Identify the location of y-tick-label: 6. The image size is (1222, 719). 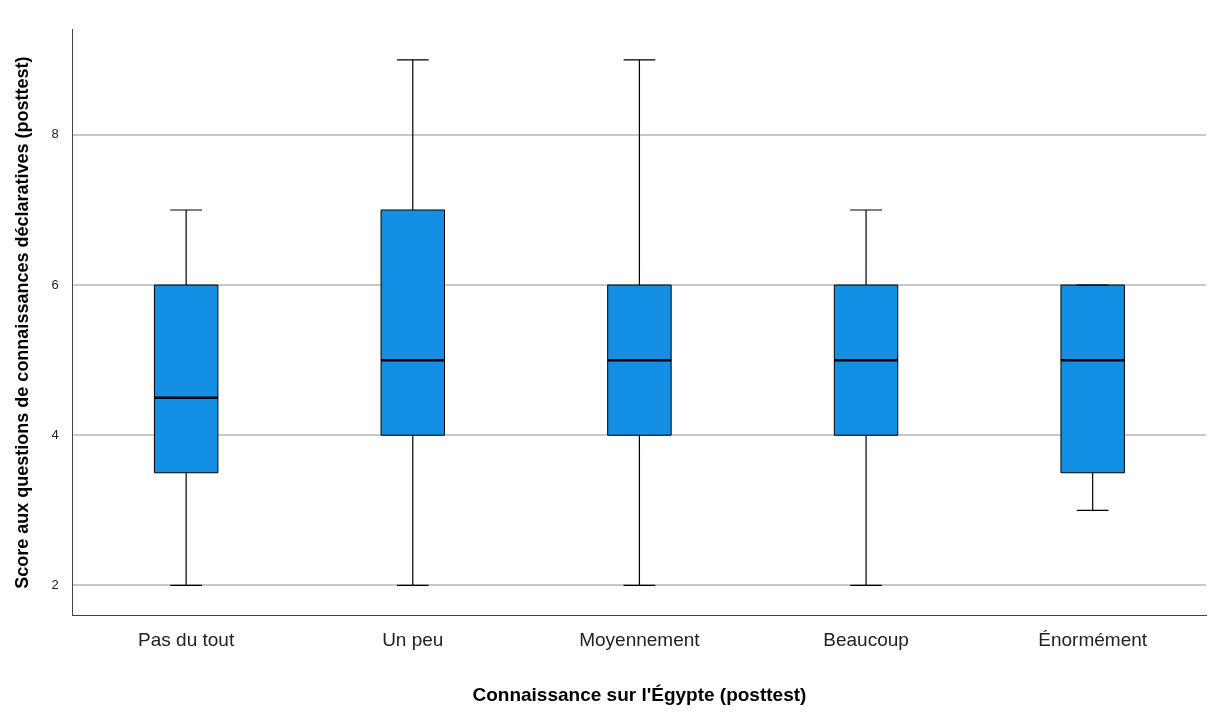
(55, 284).